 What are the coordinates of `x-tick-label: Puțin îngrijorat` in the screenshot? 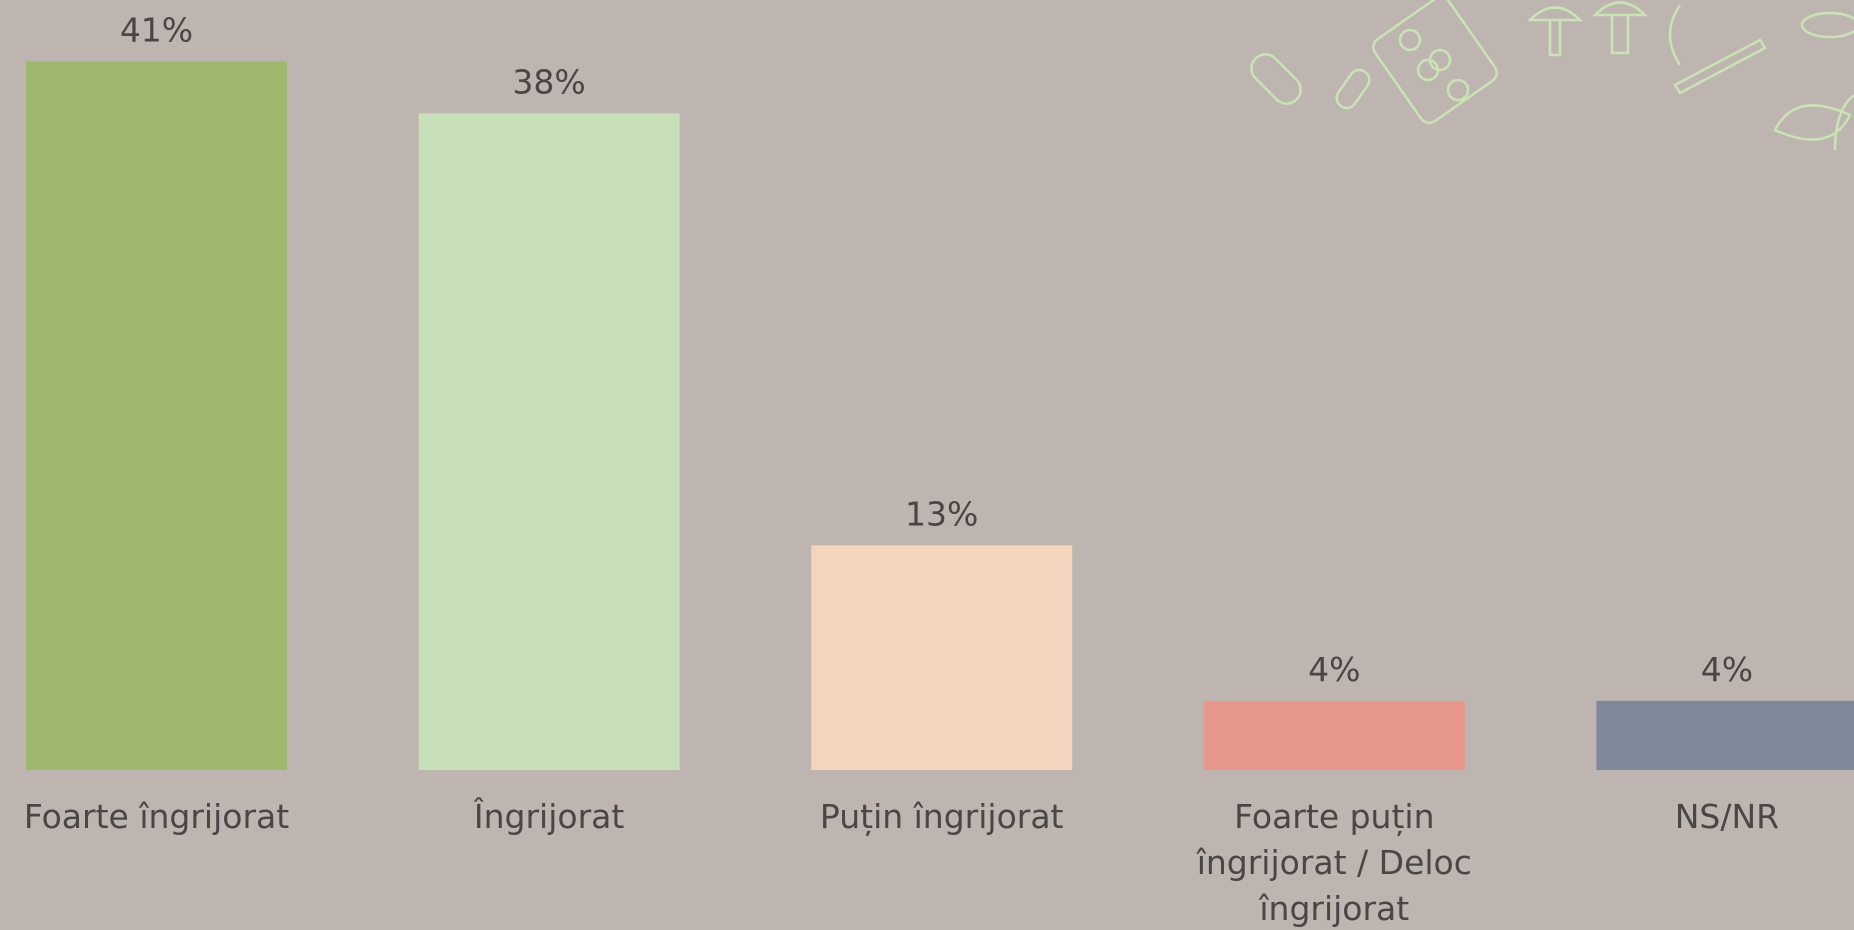 It's located at (942, 817).